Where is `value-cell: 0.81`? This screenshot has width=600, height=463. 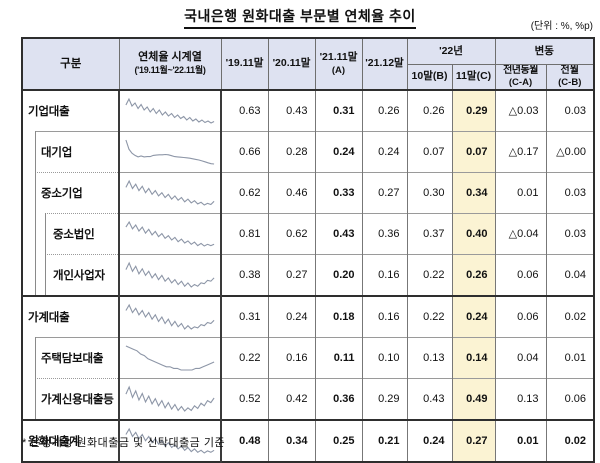
value-cell: 0.81 is located at coordinates (244, 233).